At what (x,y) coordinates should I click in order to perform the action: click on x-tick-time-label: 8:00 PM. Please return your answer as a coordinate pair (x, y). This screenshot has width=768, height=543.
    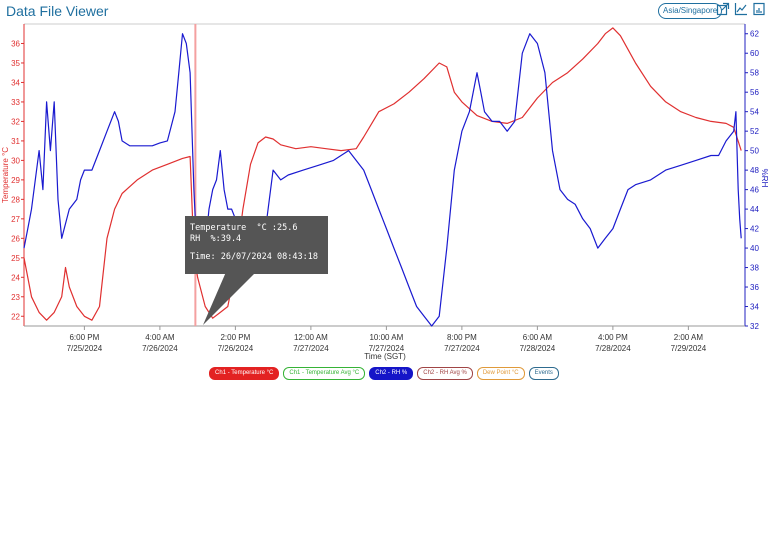
    Looking at the image, I should click on (462, 337).